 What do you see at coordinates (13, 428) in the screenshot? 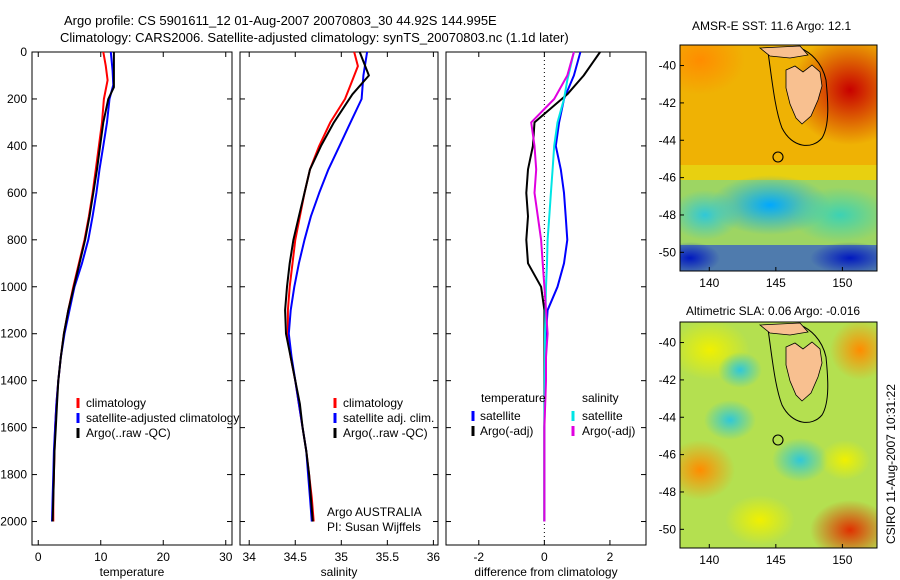
I see `panel1-ytick-label: 1600` at bounding box center [13, 428].